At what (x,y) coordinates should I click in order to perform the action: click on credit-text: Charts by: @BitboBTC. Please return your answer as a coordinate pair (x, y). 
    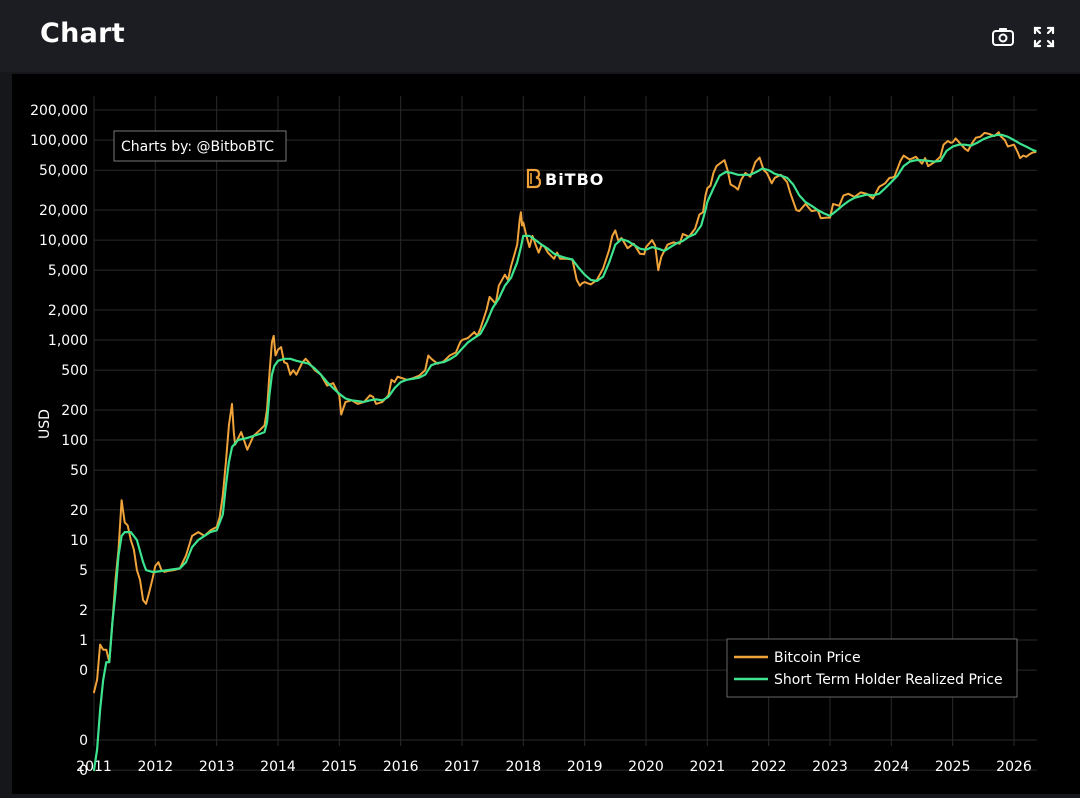
    Looking at the image, I should click on (197, 147).